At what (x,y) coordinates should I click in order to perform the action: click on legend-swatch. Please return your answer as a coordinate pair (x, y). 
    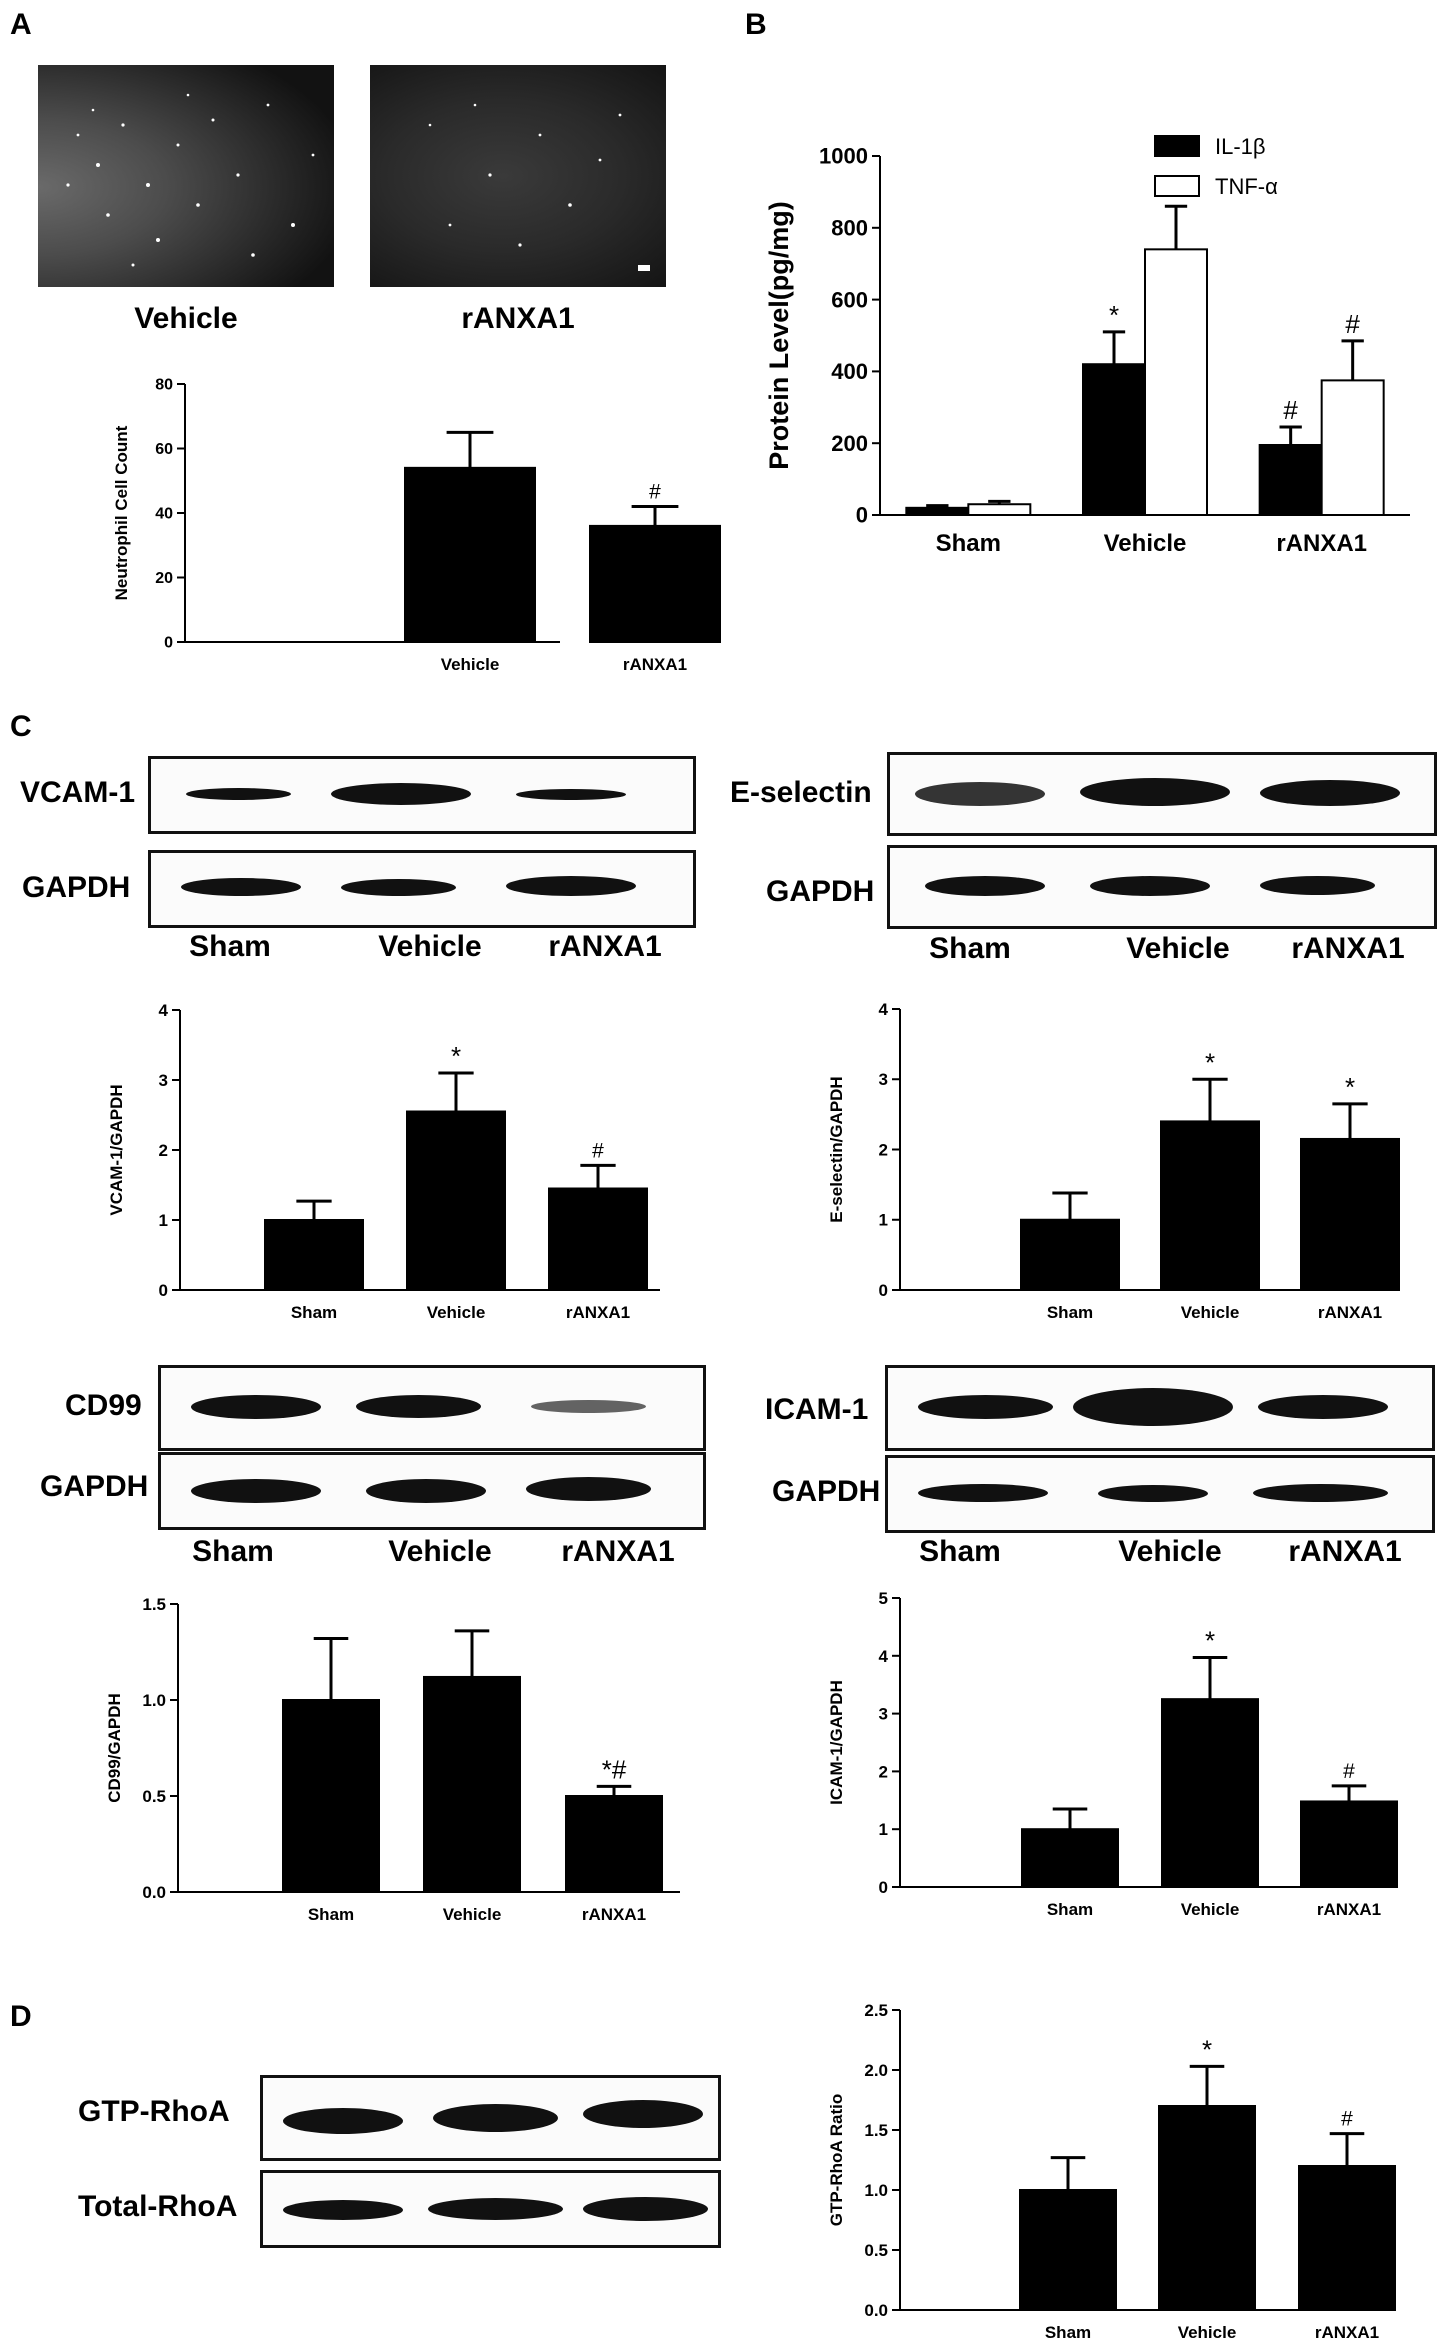
    Looking at the image, I should click on (1177, 146).